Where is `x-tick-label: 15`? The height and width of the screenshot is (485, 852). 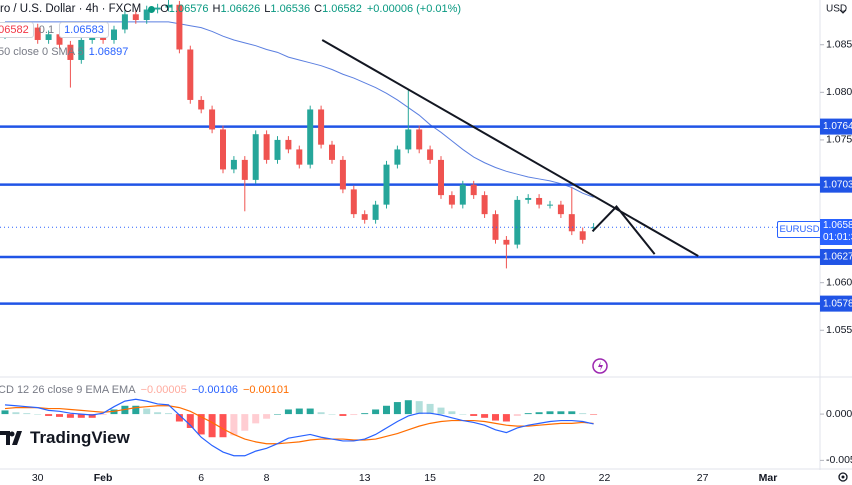 x-tick-label: 15 is located at coordinates (430, 478).